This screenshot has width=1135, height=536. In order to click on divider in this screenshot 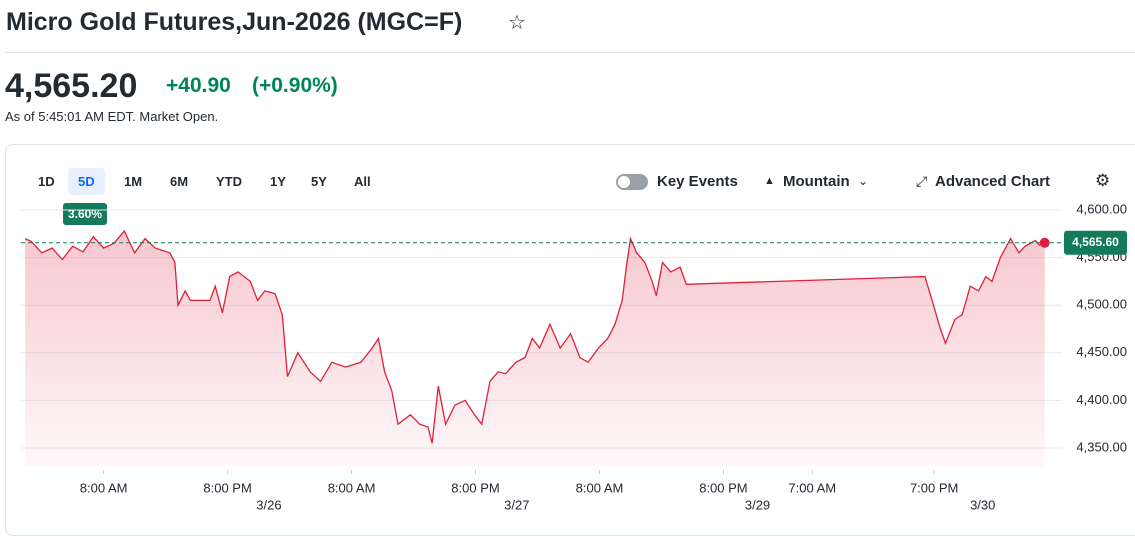, I will do `click(570, 52)`.